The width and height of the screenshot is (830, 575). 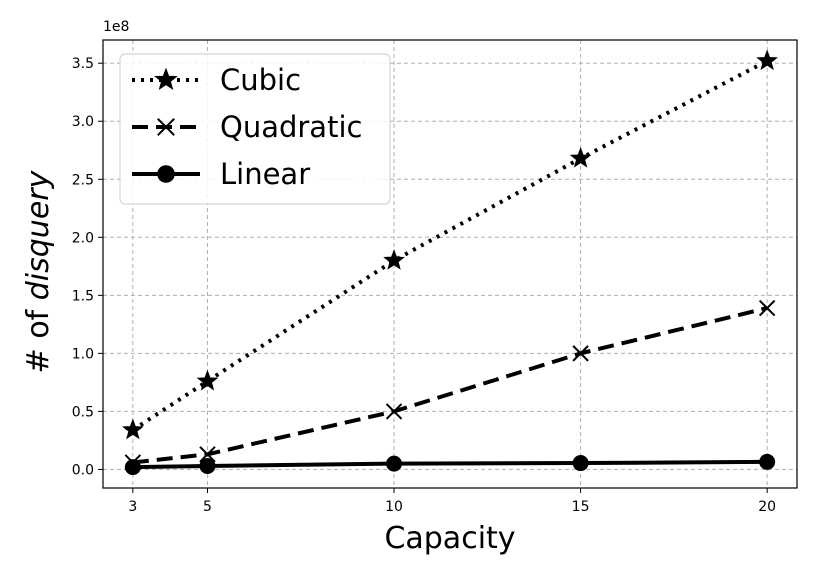 I want to click on legend-linear-marker, so click(x=166, y=174).